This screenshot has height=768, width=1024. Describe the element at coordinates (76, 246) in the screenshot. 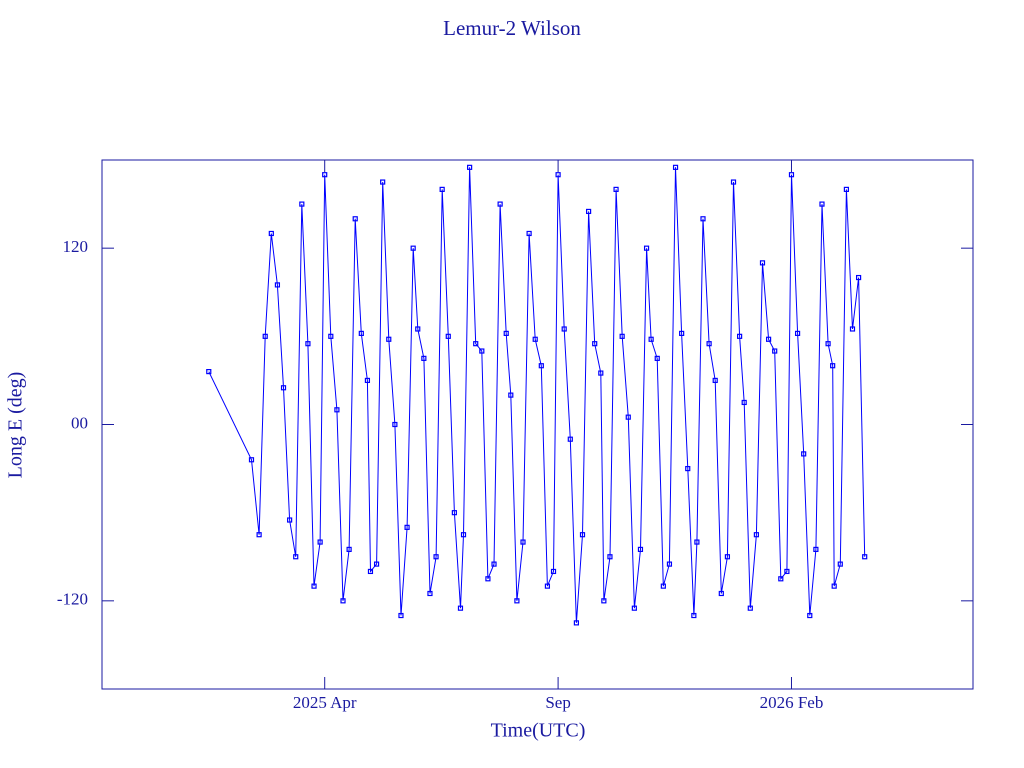

I see `y-tick-label: 120` at that location.